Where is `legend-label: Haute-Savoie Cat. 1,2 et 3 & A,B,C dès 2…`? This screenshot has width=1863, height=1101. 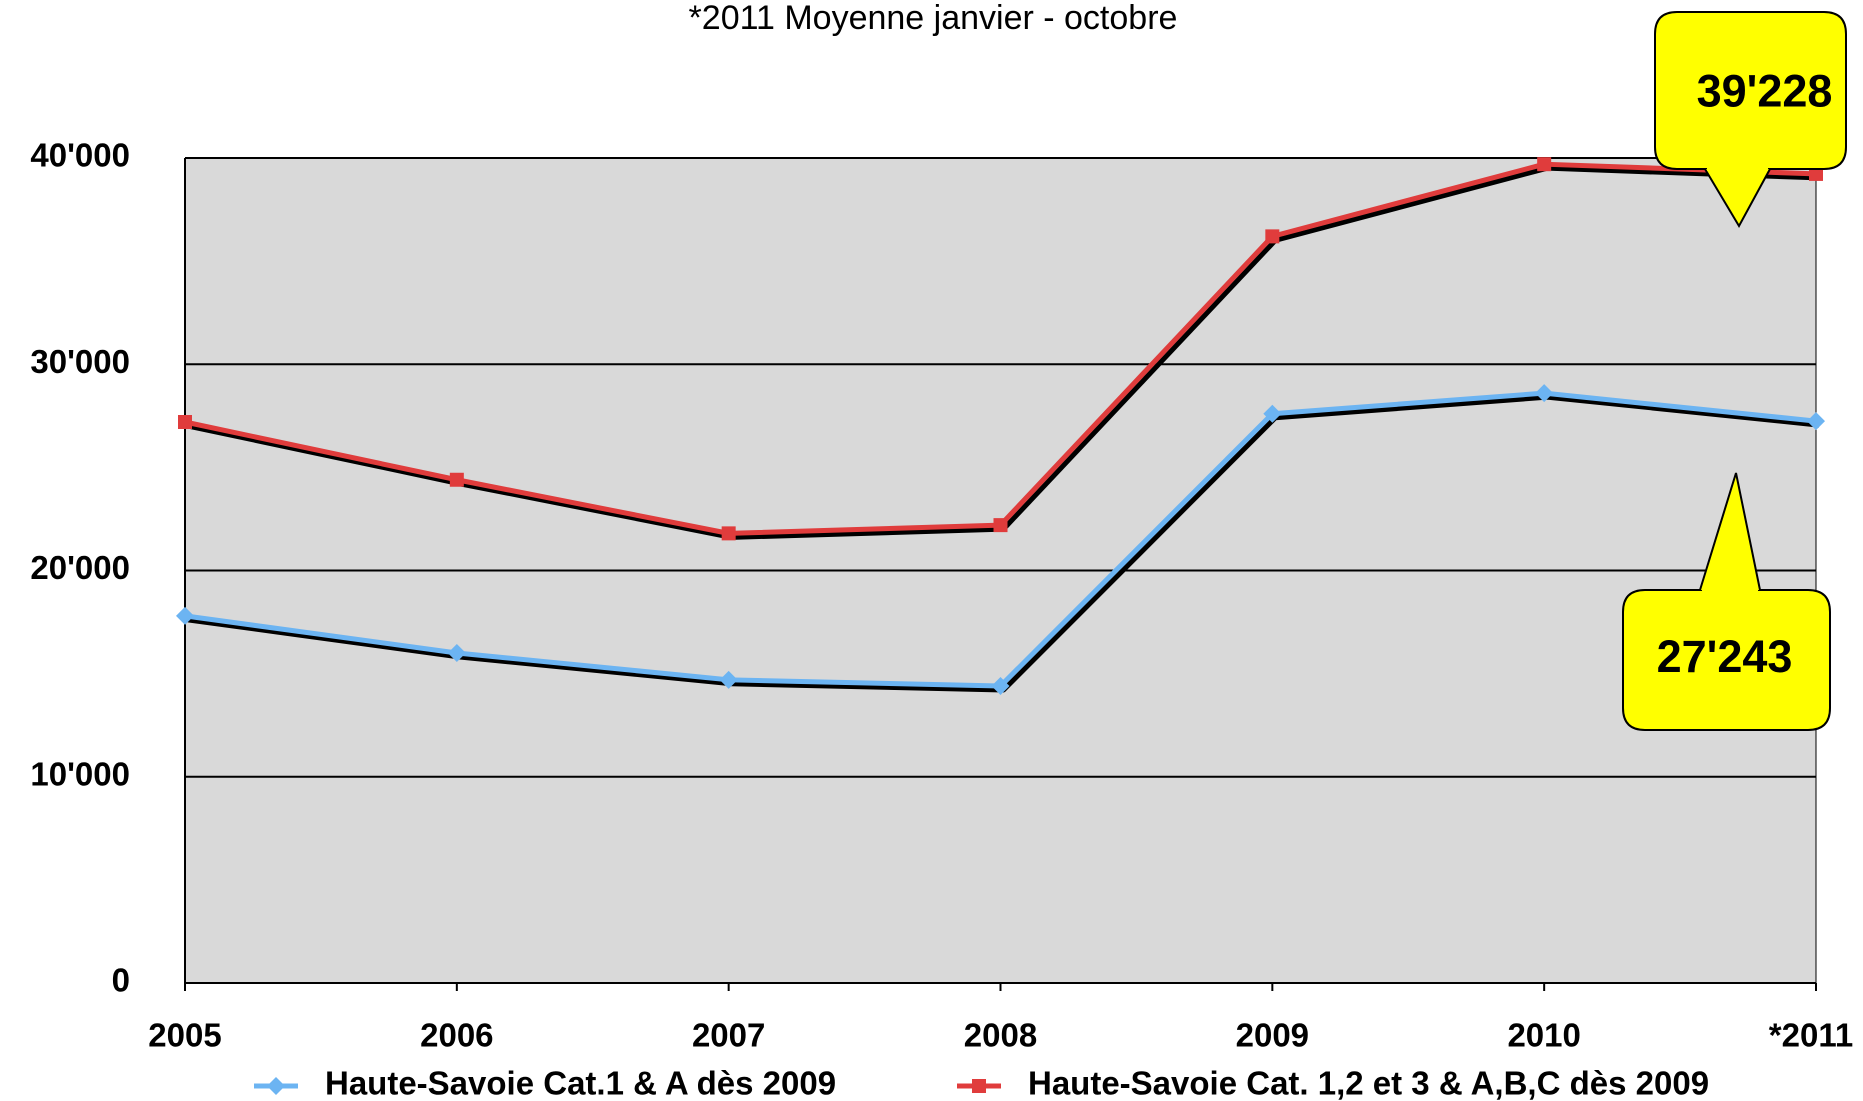
legend-label: Haute-Savoie Cat. 1,2 et 3 & A,B,C dès 2… is located at coordinates (1368, 1083).